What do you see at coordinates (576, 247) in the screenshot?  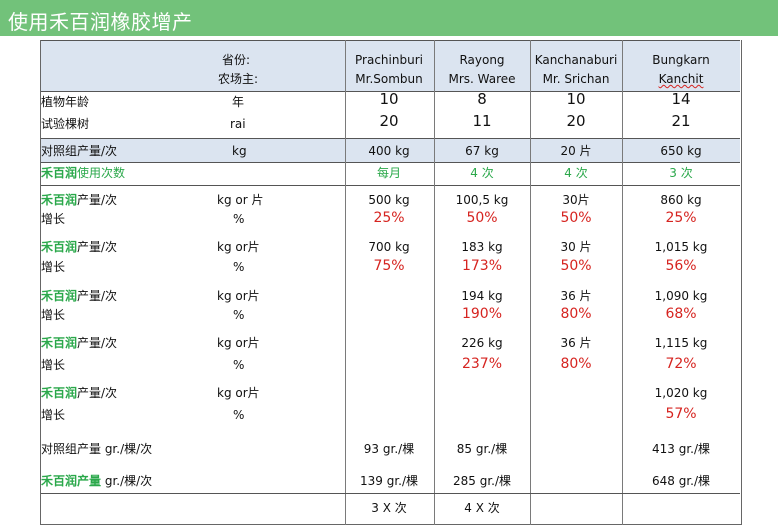 I see `trial-yield-value: 30 片` at bounding box center [576, 247].